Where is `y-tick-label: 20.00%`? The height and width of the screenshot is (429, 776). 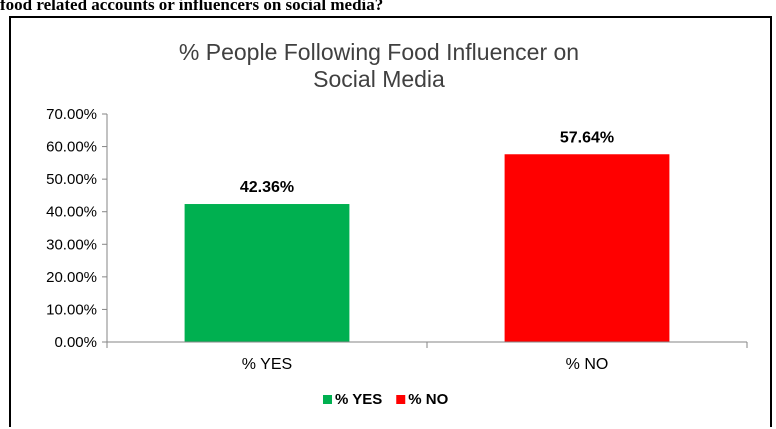 y-tick-label: 20.00% is located at coordinates (71, 277).